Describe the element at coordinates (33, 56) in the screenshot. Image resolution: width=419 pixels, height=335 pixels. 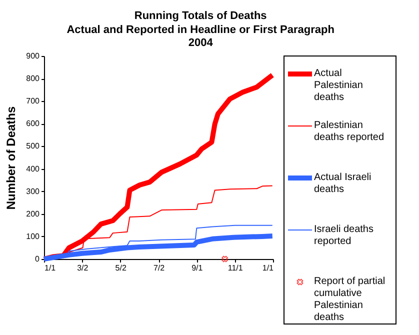
I see `y-tick-label: 900` at that location.